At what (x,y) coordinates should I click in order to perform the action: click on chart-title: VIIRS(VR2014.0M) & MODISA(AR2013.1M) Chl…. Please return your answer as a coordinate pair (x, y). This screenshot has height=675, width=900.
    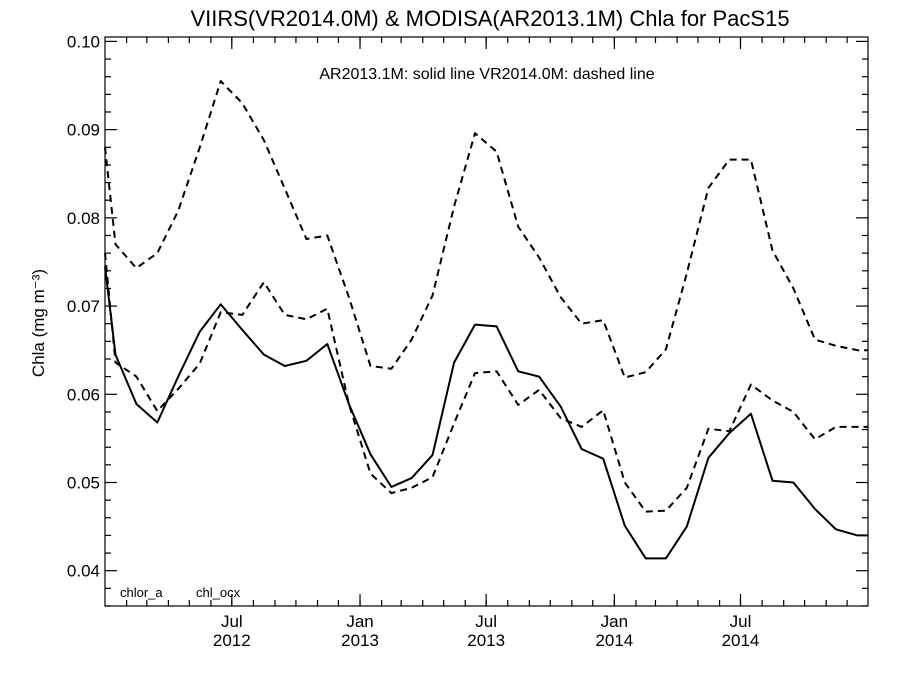
    Looking at the image, I should click on (489, 18).